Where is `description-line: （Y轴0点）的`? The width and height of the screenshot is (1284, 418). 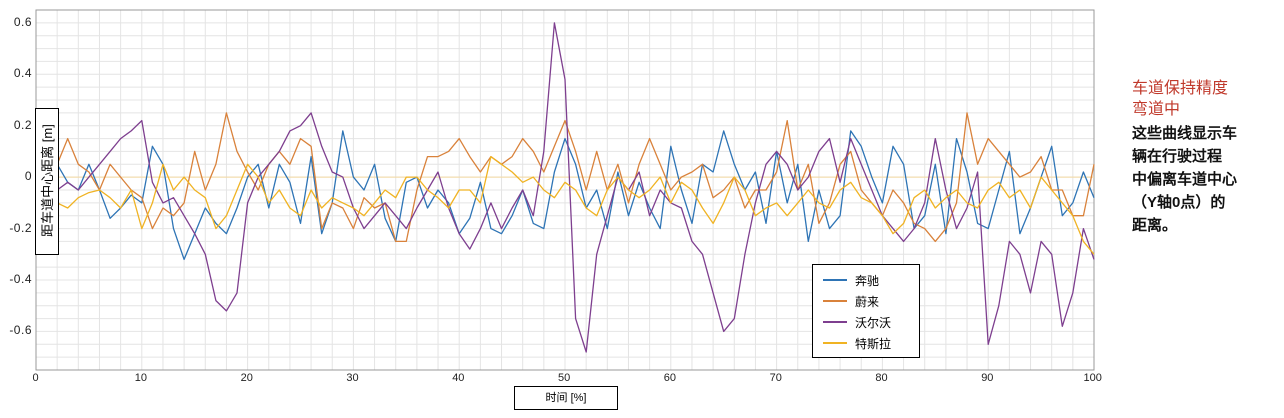 description-line: （Y轴0点）的 is located at coordinates (1179, 202).